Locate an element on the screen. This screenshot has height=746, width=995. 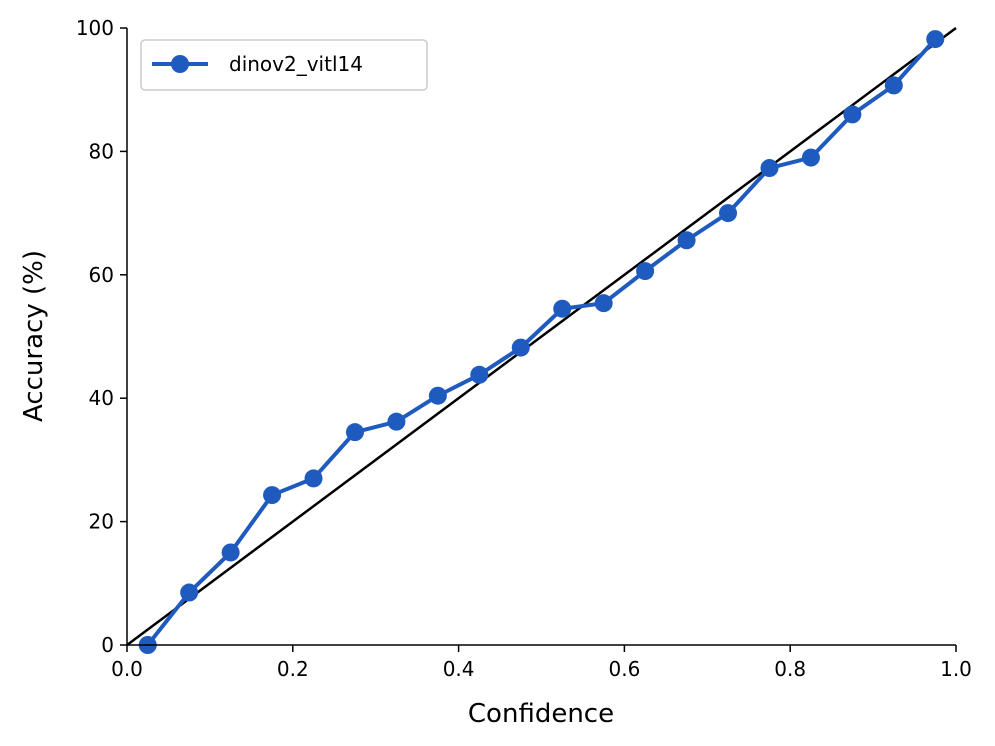
y-tick-label: 20 is located at coordinates (101, 522).